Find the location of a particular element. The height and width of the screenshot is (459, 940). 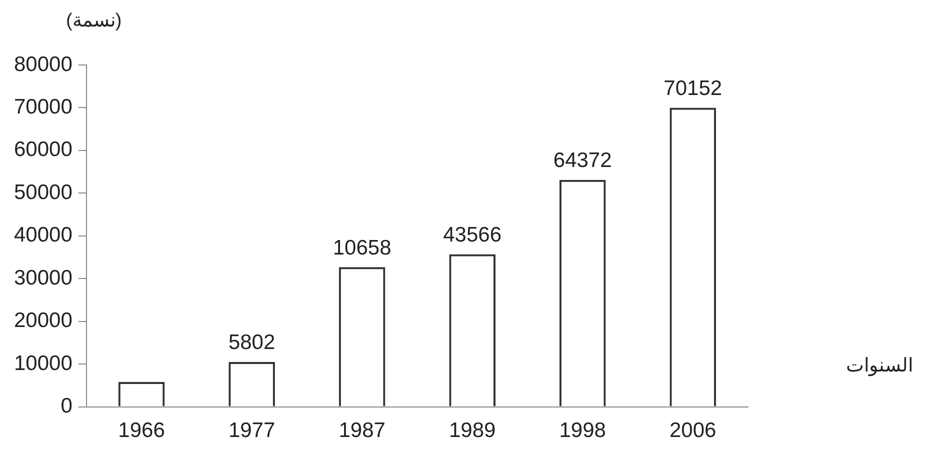

y-tick-label: 10000 is located at coordinates (43, 363).